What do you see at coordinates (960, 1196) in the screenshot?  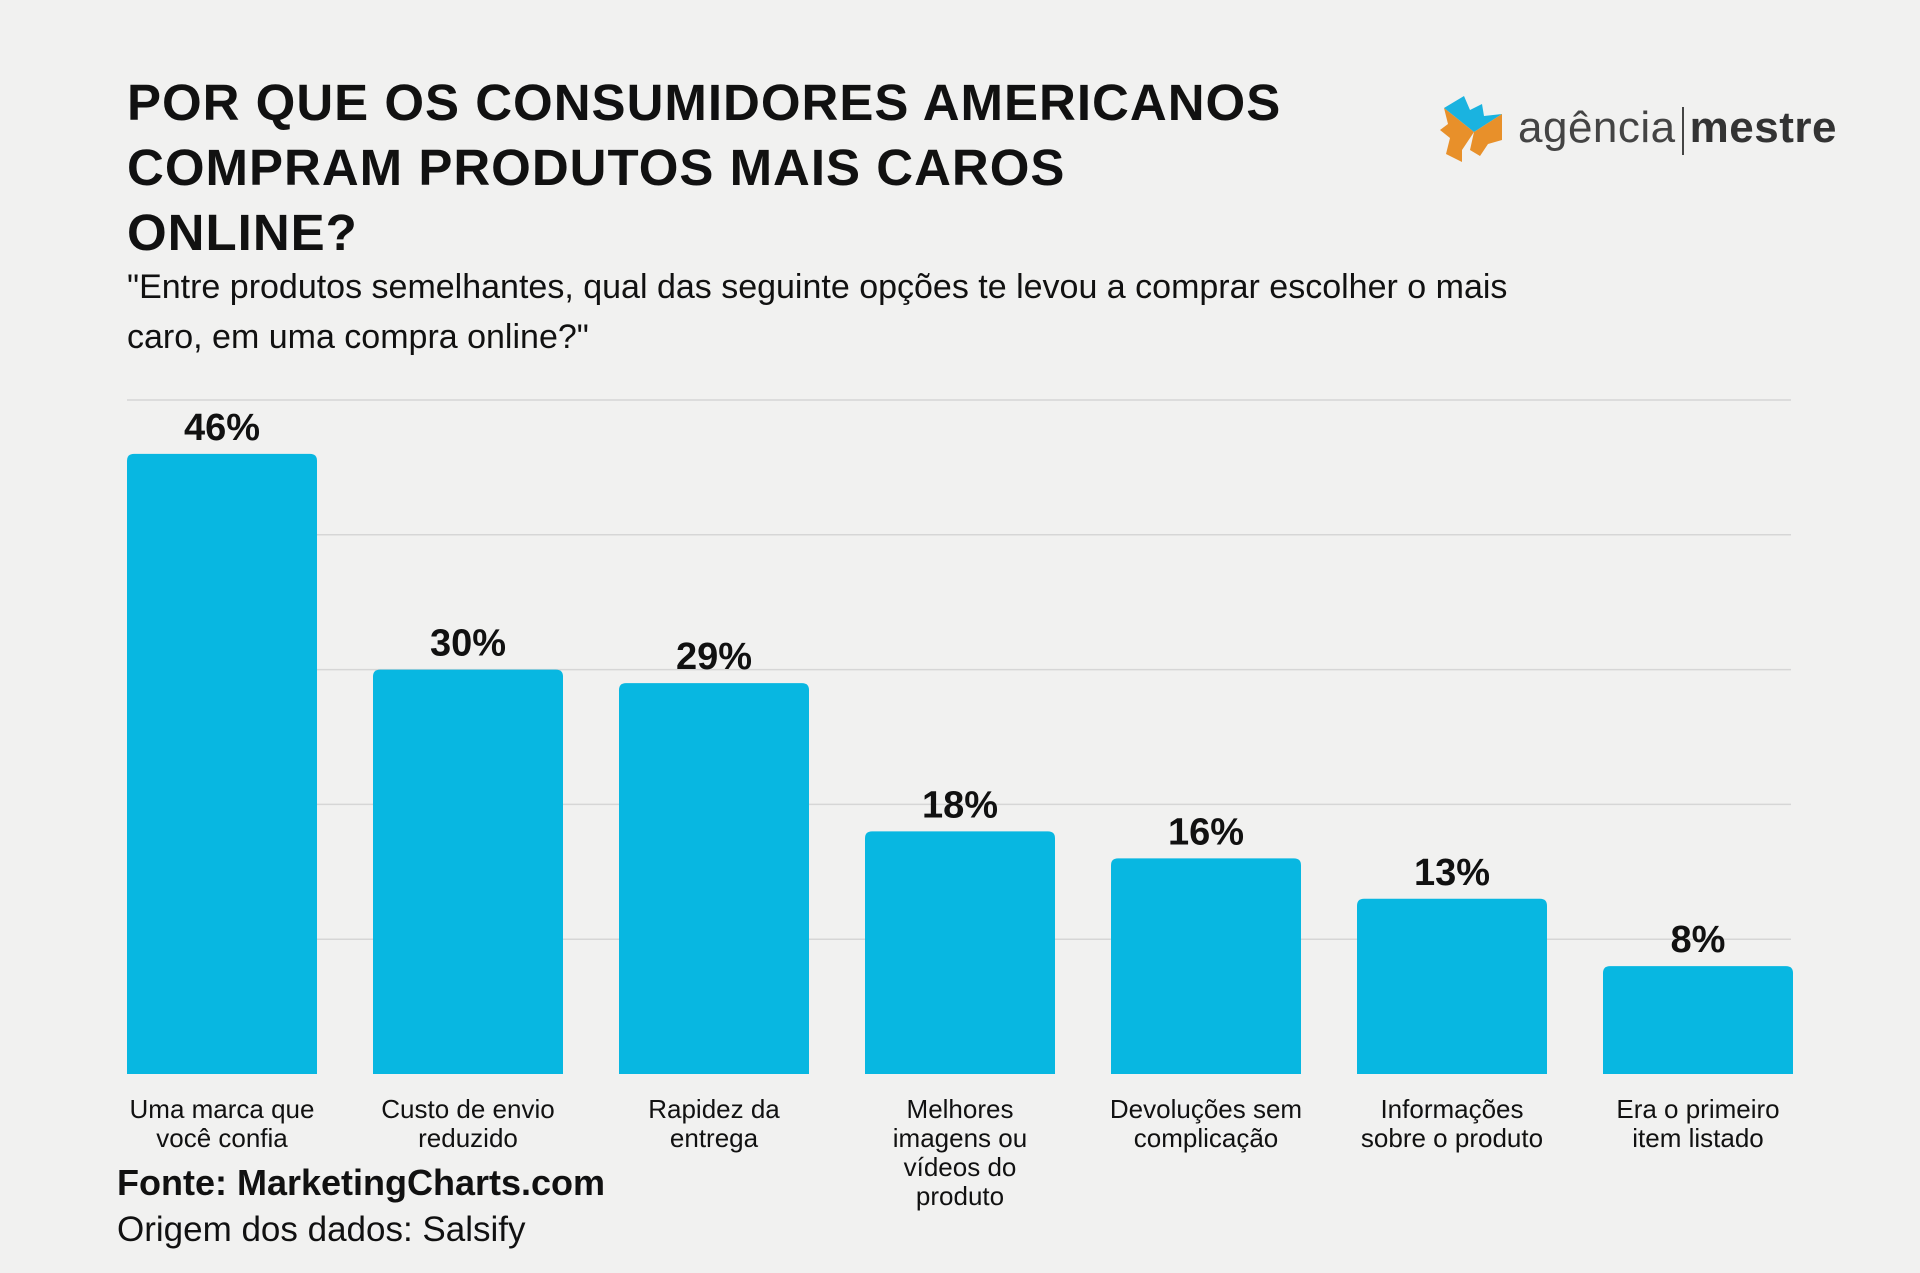 I see `x-tick-label: produto` at bounding box center [960, 1196].